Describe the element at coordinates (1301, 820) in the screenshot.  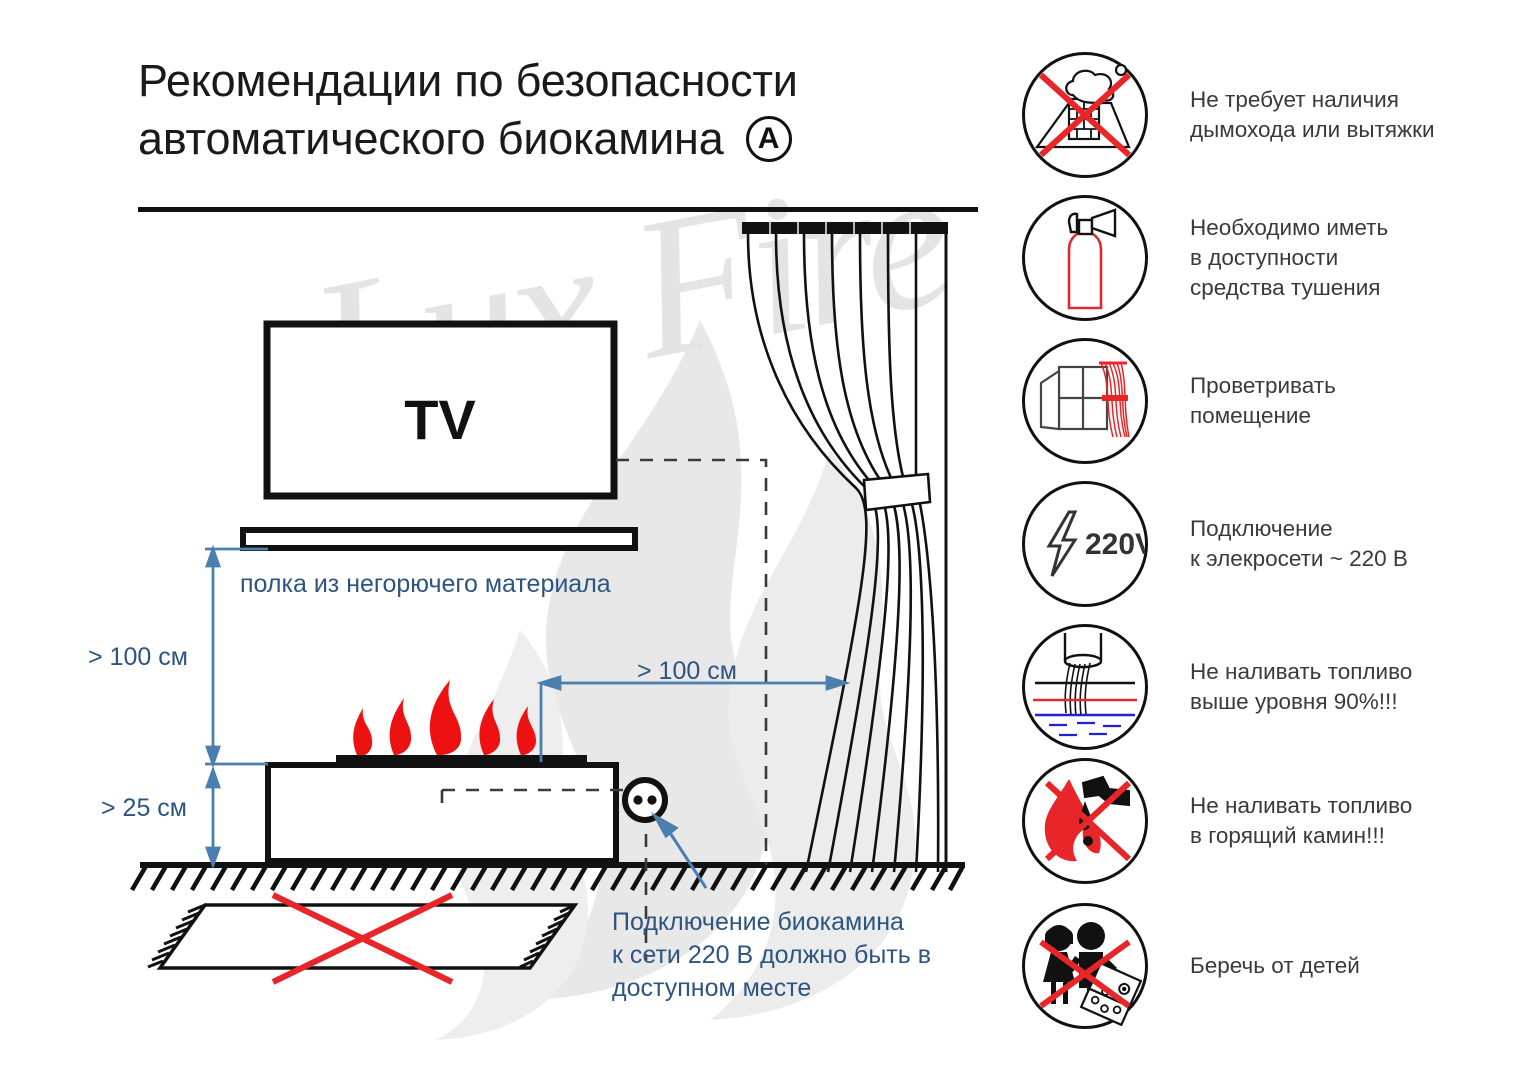
I see `safety-item-label: Не наливать топливо в горящий камин!!!` at that location.